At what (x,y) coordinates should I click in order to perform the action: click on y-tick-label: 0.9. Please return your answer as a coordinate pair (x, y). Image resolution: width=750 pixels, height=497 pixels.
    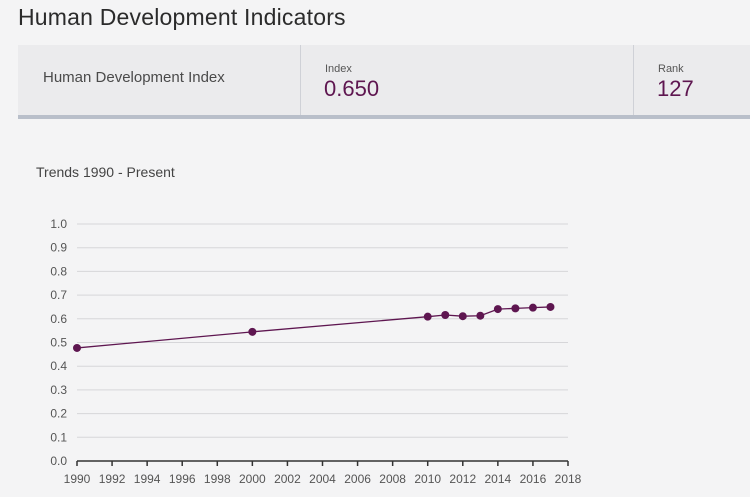
    Looking at the image, I should click on (58, 248).